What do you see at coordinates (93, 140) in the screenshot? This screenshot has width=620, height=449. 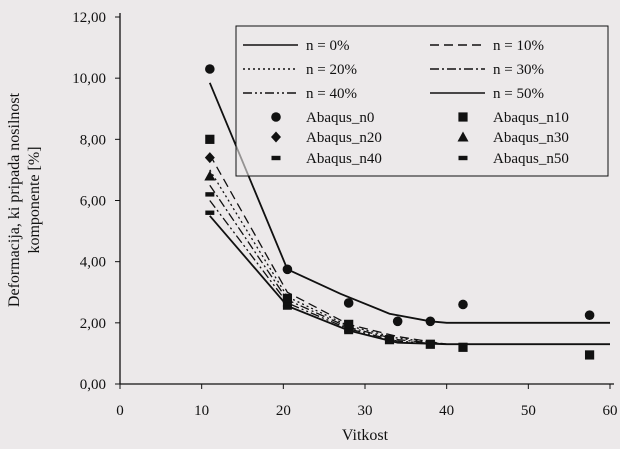 I see `y-tick-label: 8,00` at bounding box center [93, 140].